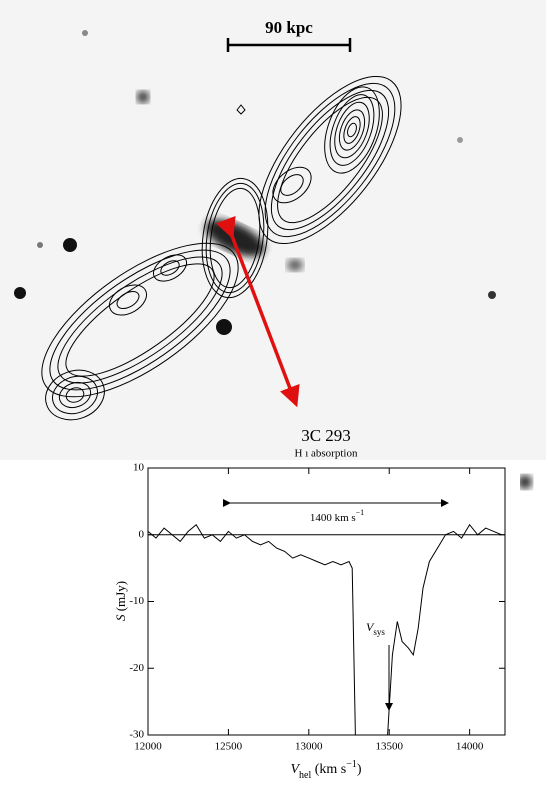 Image resolution: width=546 pixels, height=785 pixels. Describe the element at coordinates (295, 769) in the screenshot. I see `x-label-part: V` at that location.